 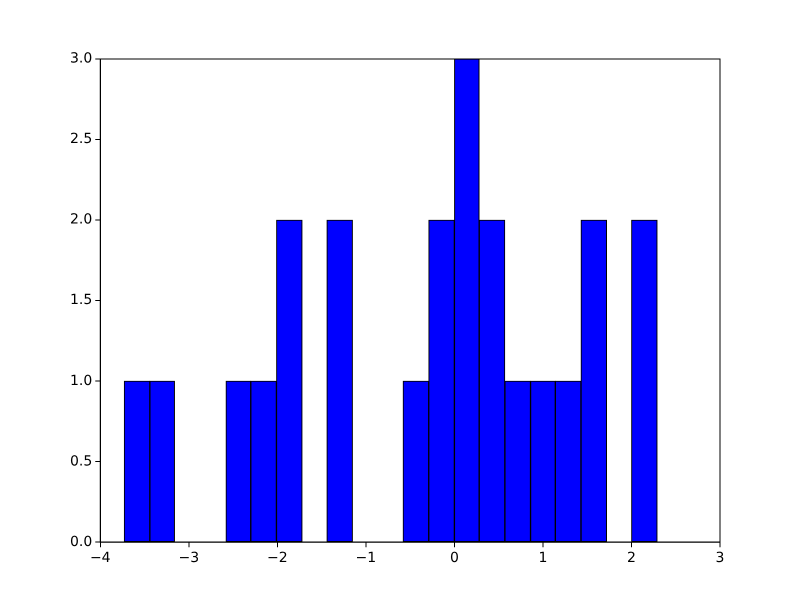 I want to click on y-tick-label: 3.0, so click(x=81, y=58).